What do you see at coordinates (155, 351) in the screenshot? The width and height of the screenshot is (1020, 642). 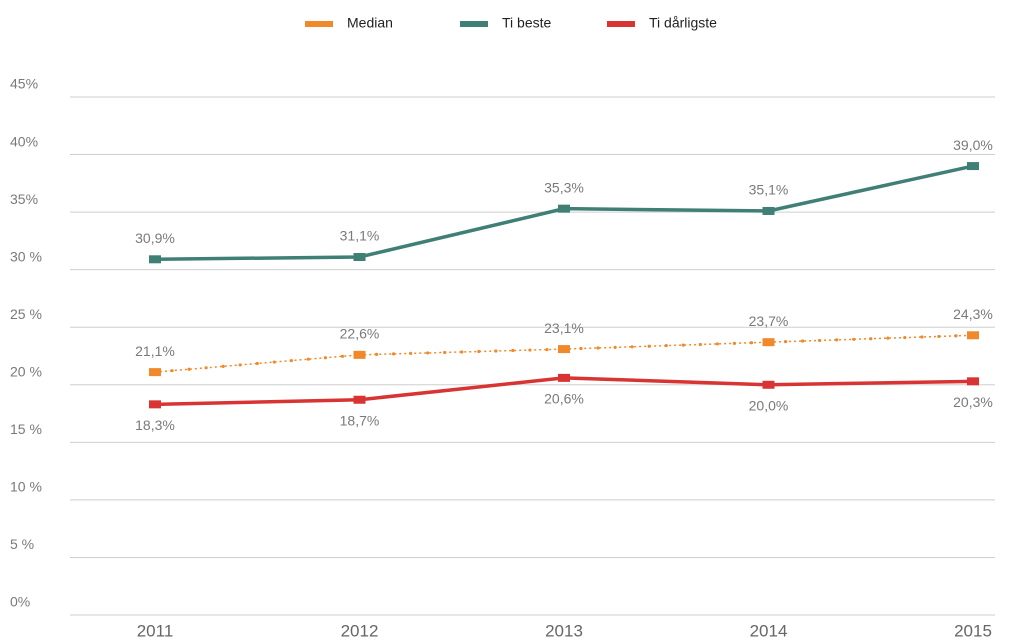 I see `value-label: 21,1%` at bounding box center [155, 351].